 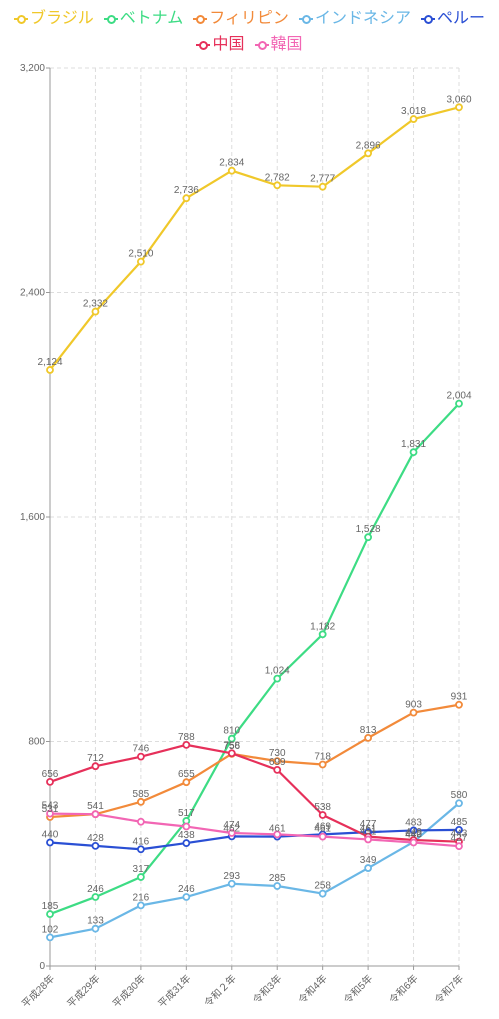 I want to click on legend-item: インドネシア, so click(x=354, y=19).